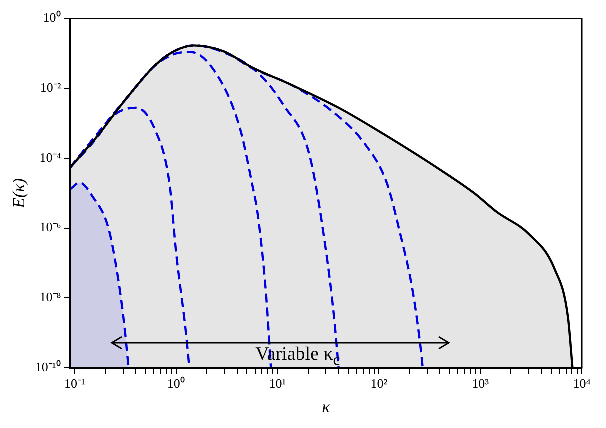 The width and height of the screenshot is (606, 428). I want to click on x-tick-label: 10⁴, so click(582, 384).